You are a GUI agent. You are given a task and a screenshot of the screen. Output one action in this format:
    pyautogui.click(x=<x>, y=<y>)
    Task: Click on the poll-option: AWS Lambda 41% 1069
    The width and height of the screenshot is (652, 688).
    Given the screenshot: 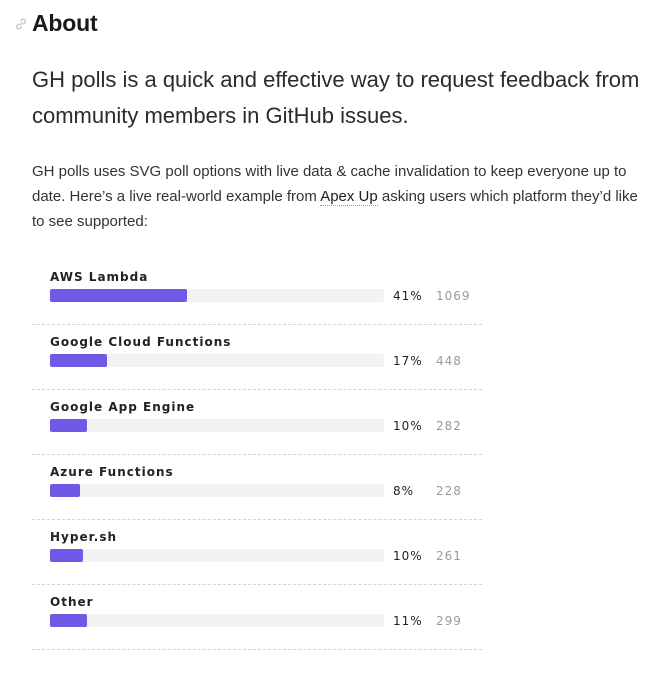 What is the action you would take?
    pyautogui.click(x=257, y=292)
    